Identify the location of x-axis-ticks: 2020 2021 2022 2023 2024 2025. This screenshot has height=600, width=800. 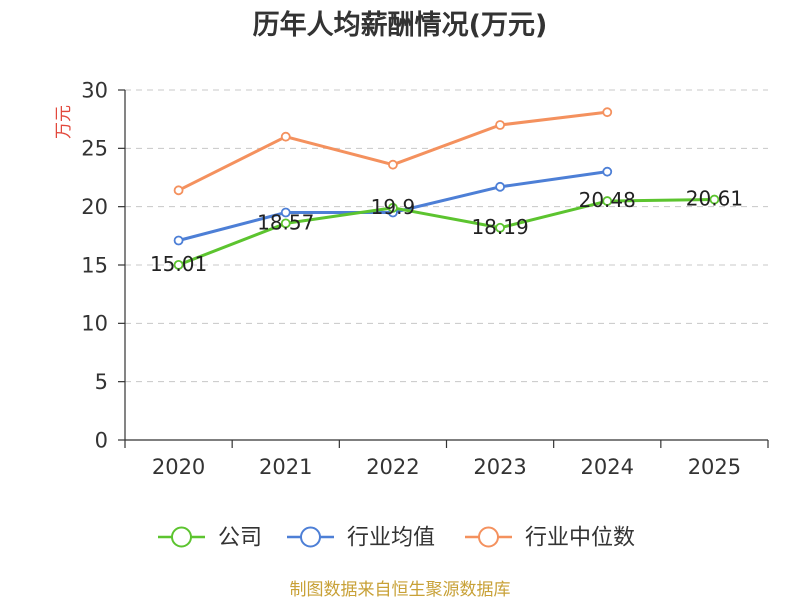
(446, 459).